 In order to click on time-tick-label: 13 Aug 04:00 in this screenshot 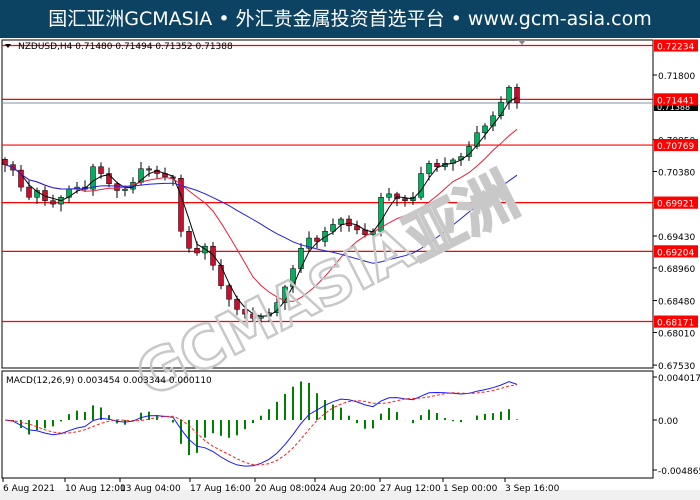, I will do `click(150, 489)`.